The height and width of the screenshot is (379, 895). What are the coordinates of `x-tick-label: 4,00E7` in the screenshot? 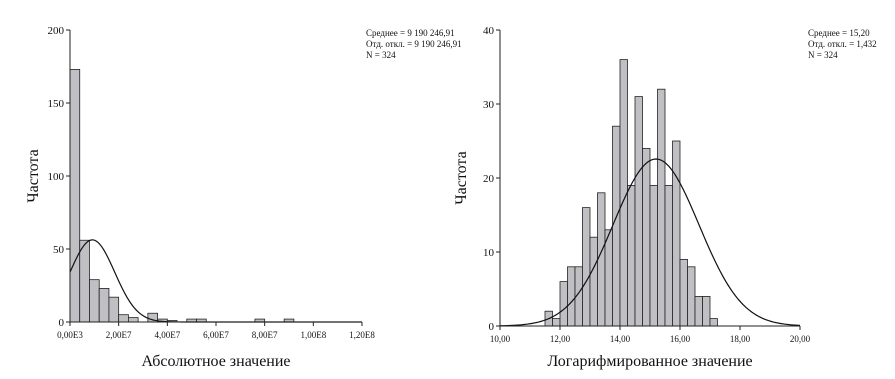 It's located at (167, 335).